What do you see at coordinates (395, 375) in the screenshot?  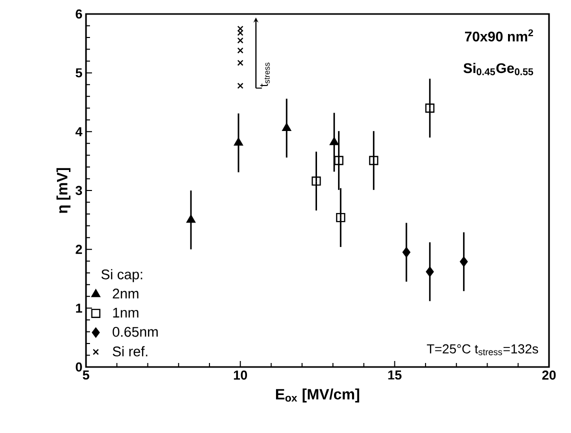 I see `x-tick-label: 15` at bounding box center [395, 375].